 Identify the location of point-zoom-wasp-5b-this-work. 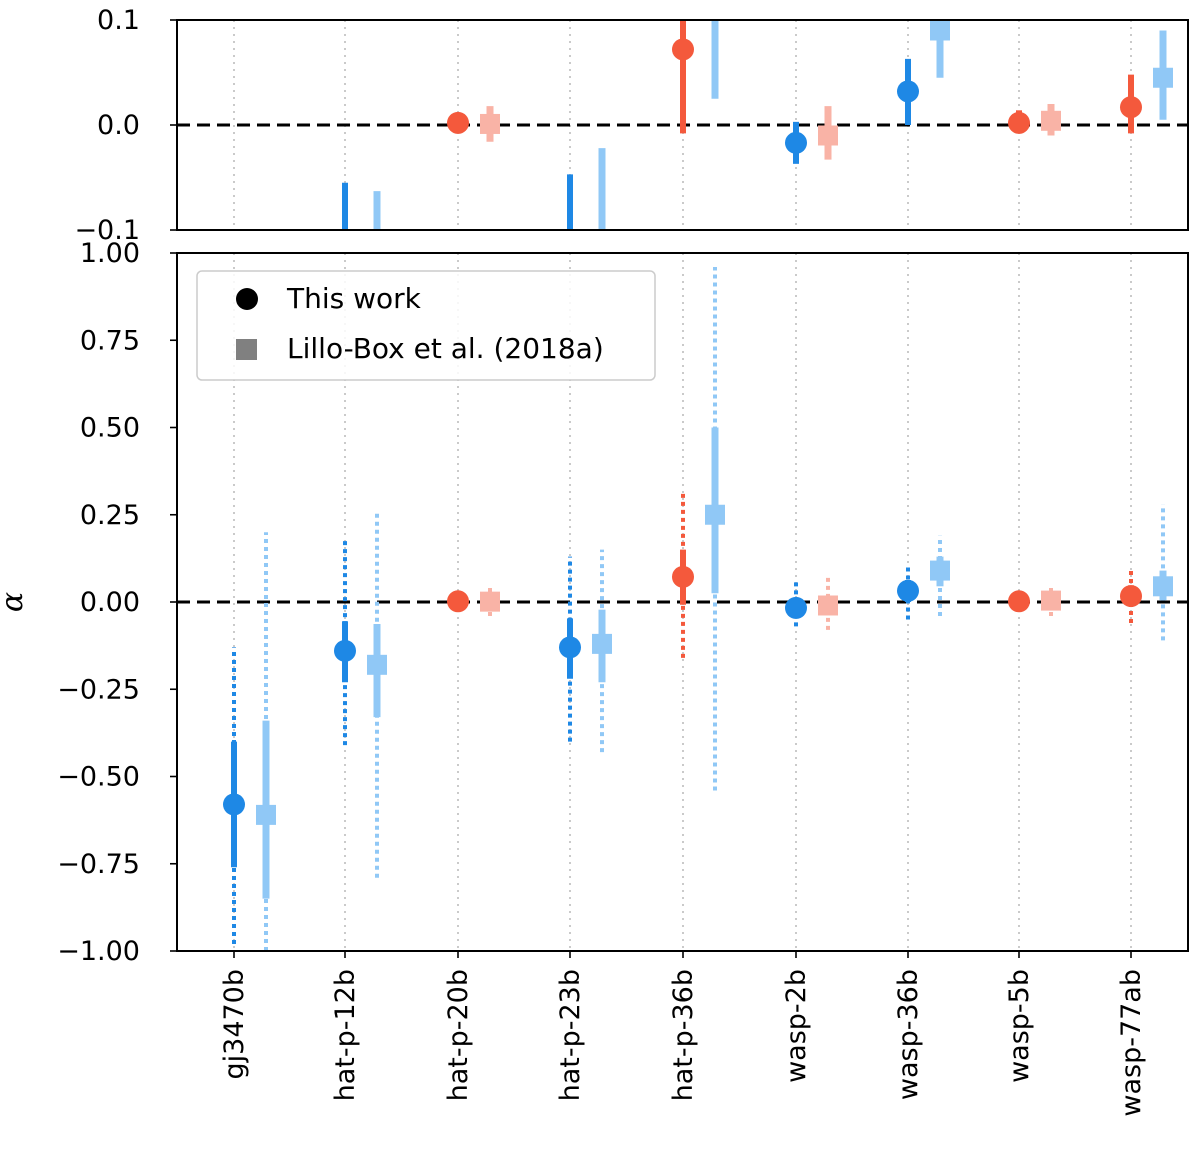
(1019, 122).